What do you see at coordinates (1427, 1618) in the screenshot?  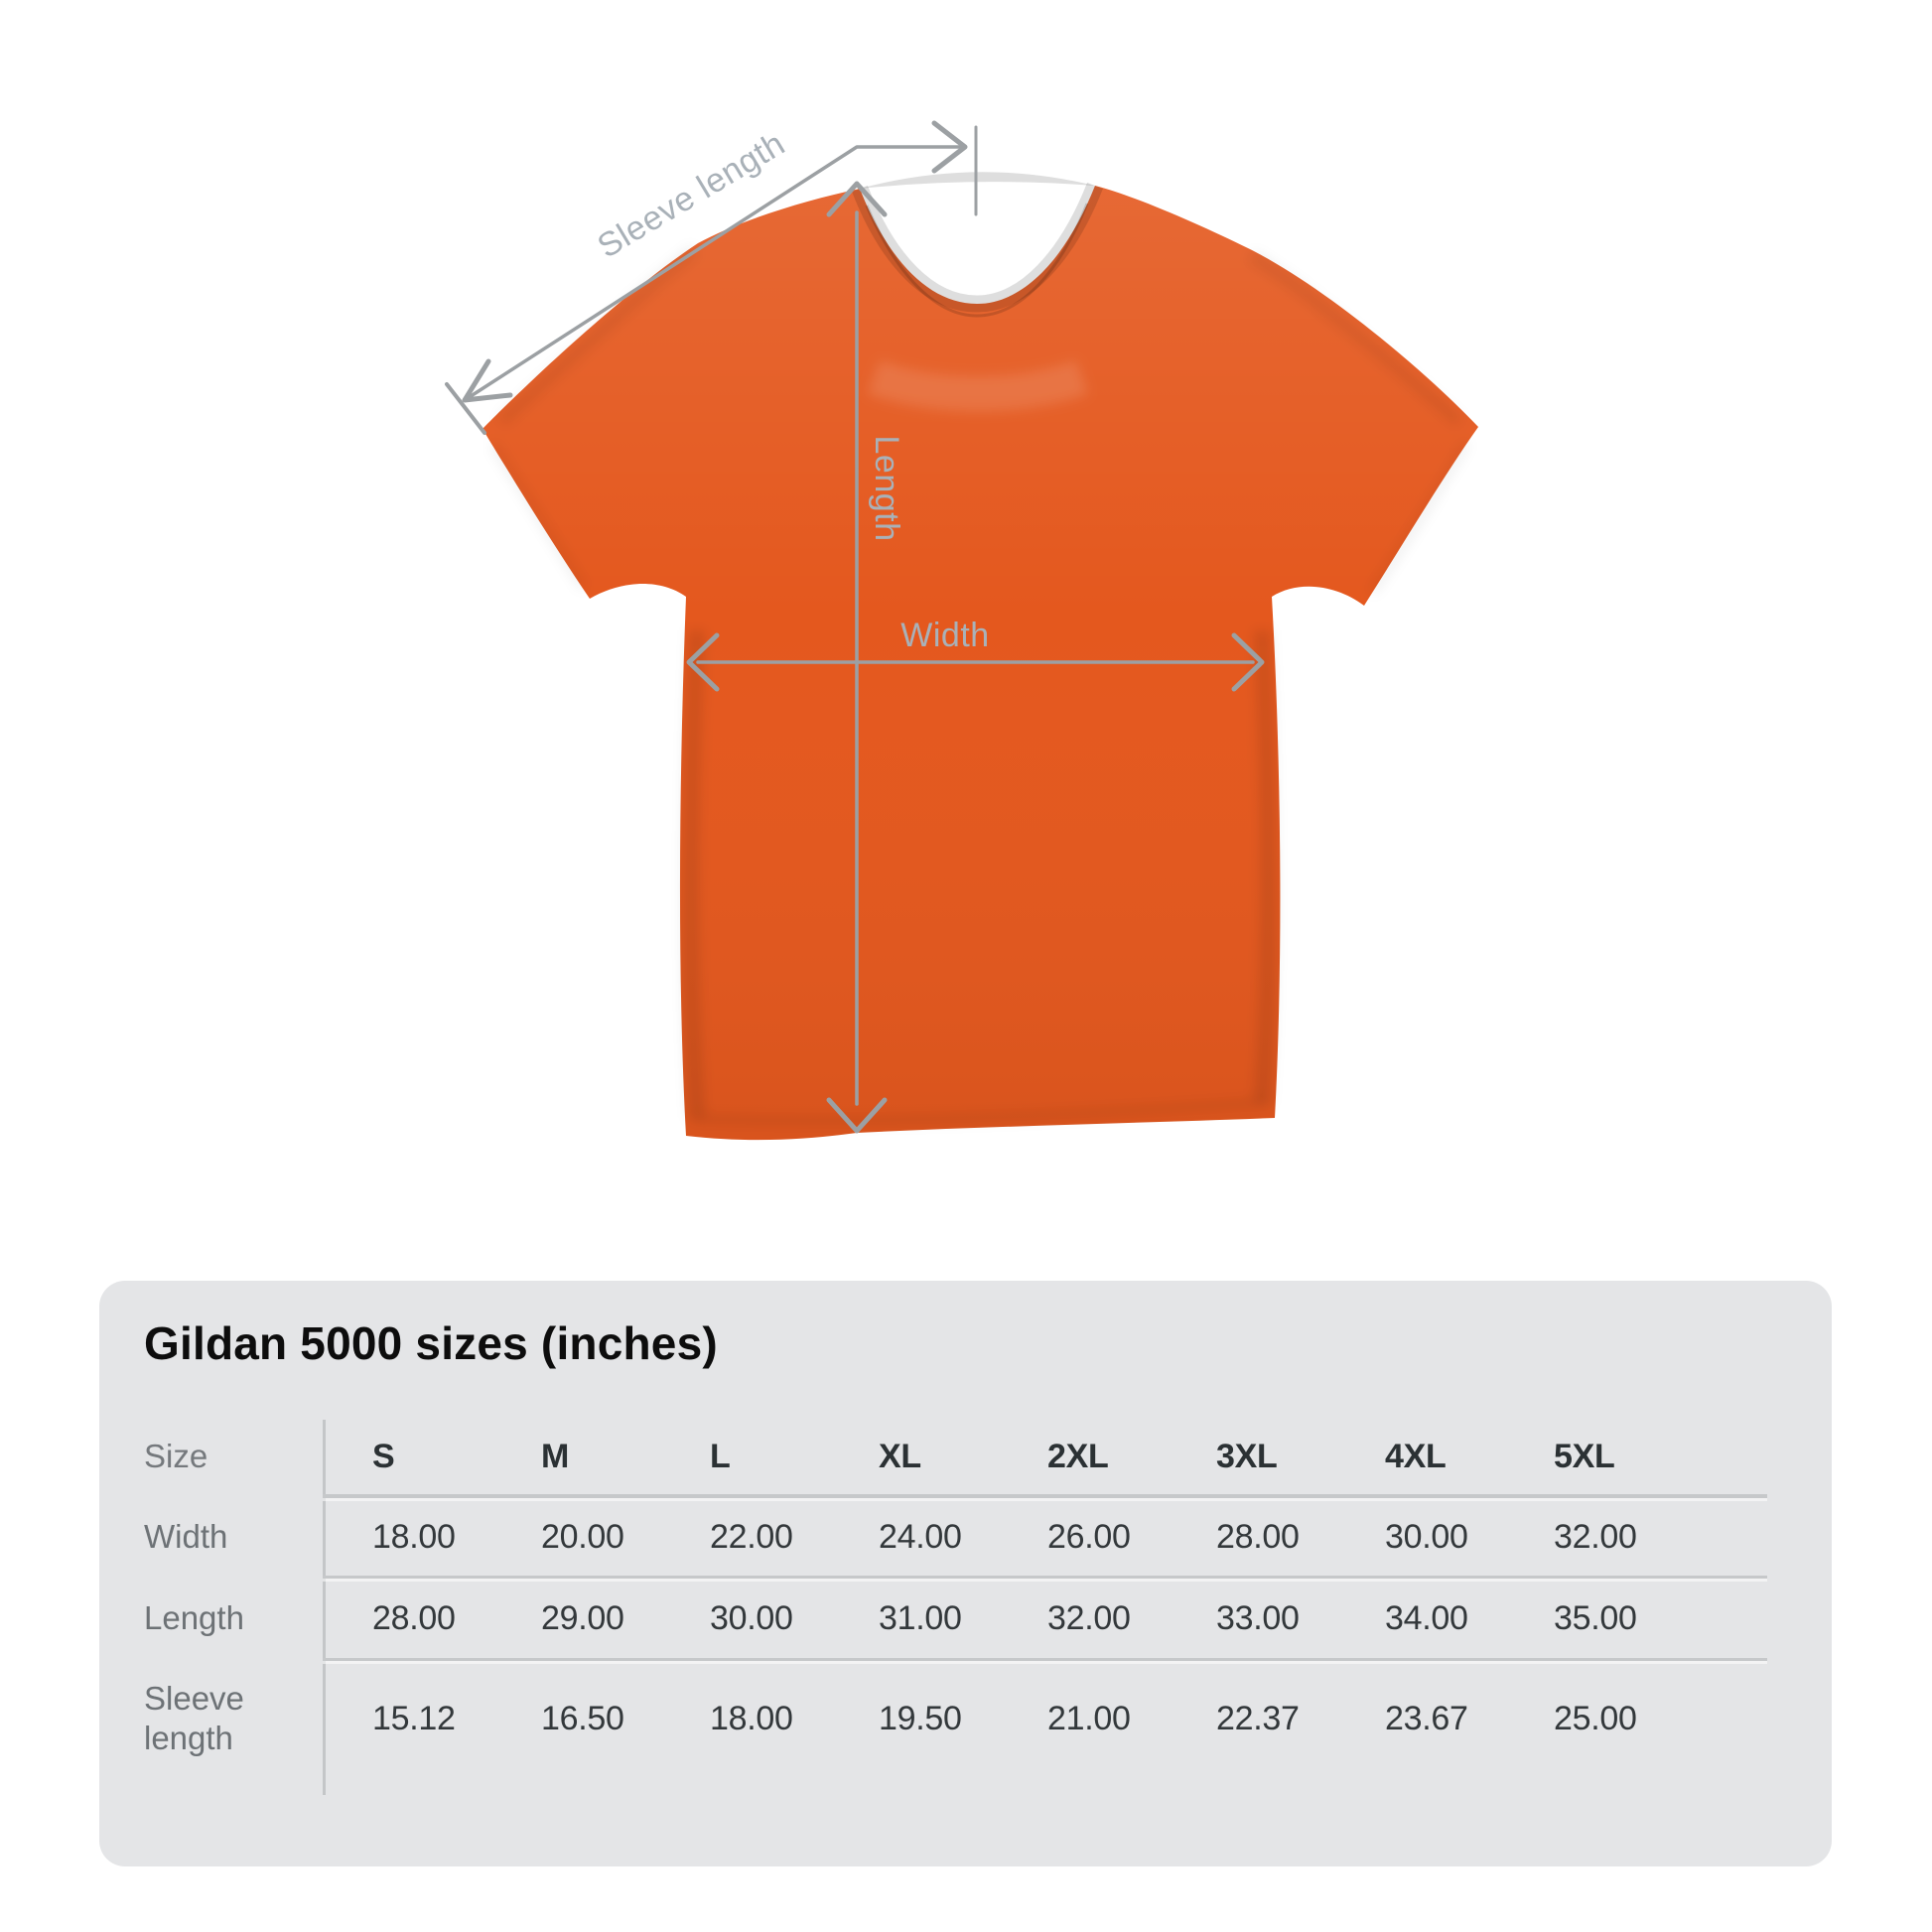 I see `cell-value: 34.00` at bounding box center [1427, 1618].